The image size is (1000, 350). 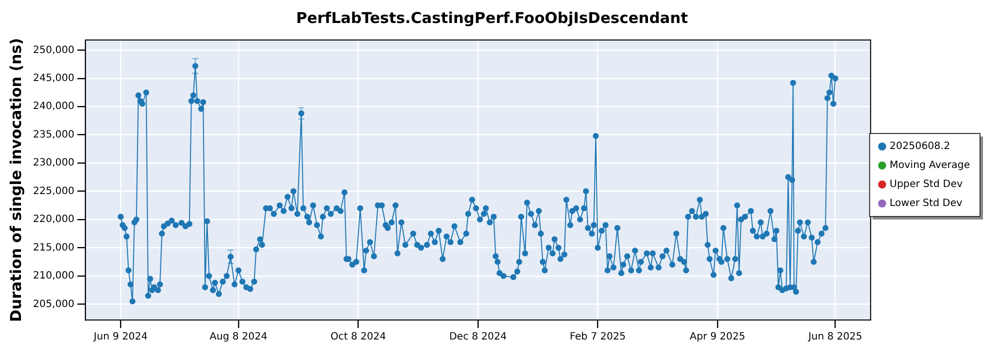 I want to click on legend-label: Moving Average, so click(x=930, y=166).